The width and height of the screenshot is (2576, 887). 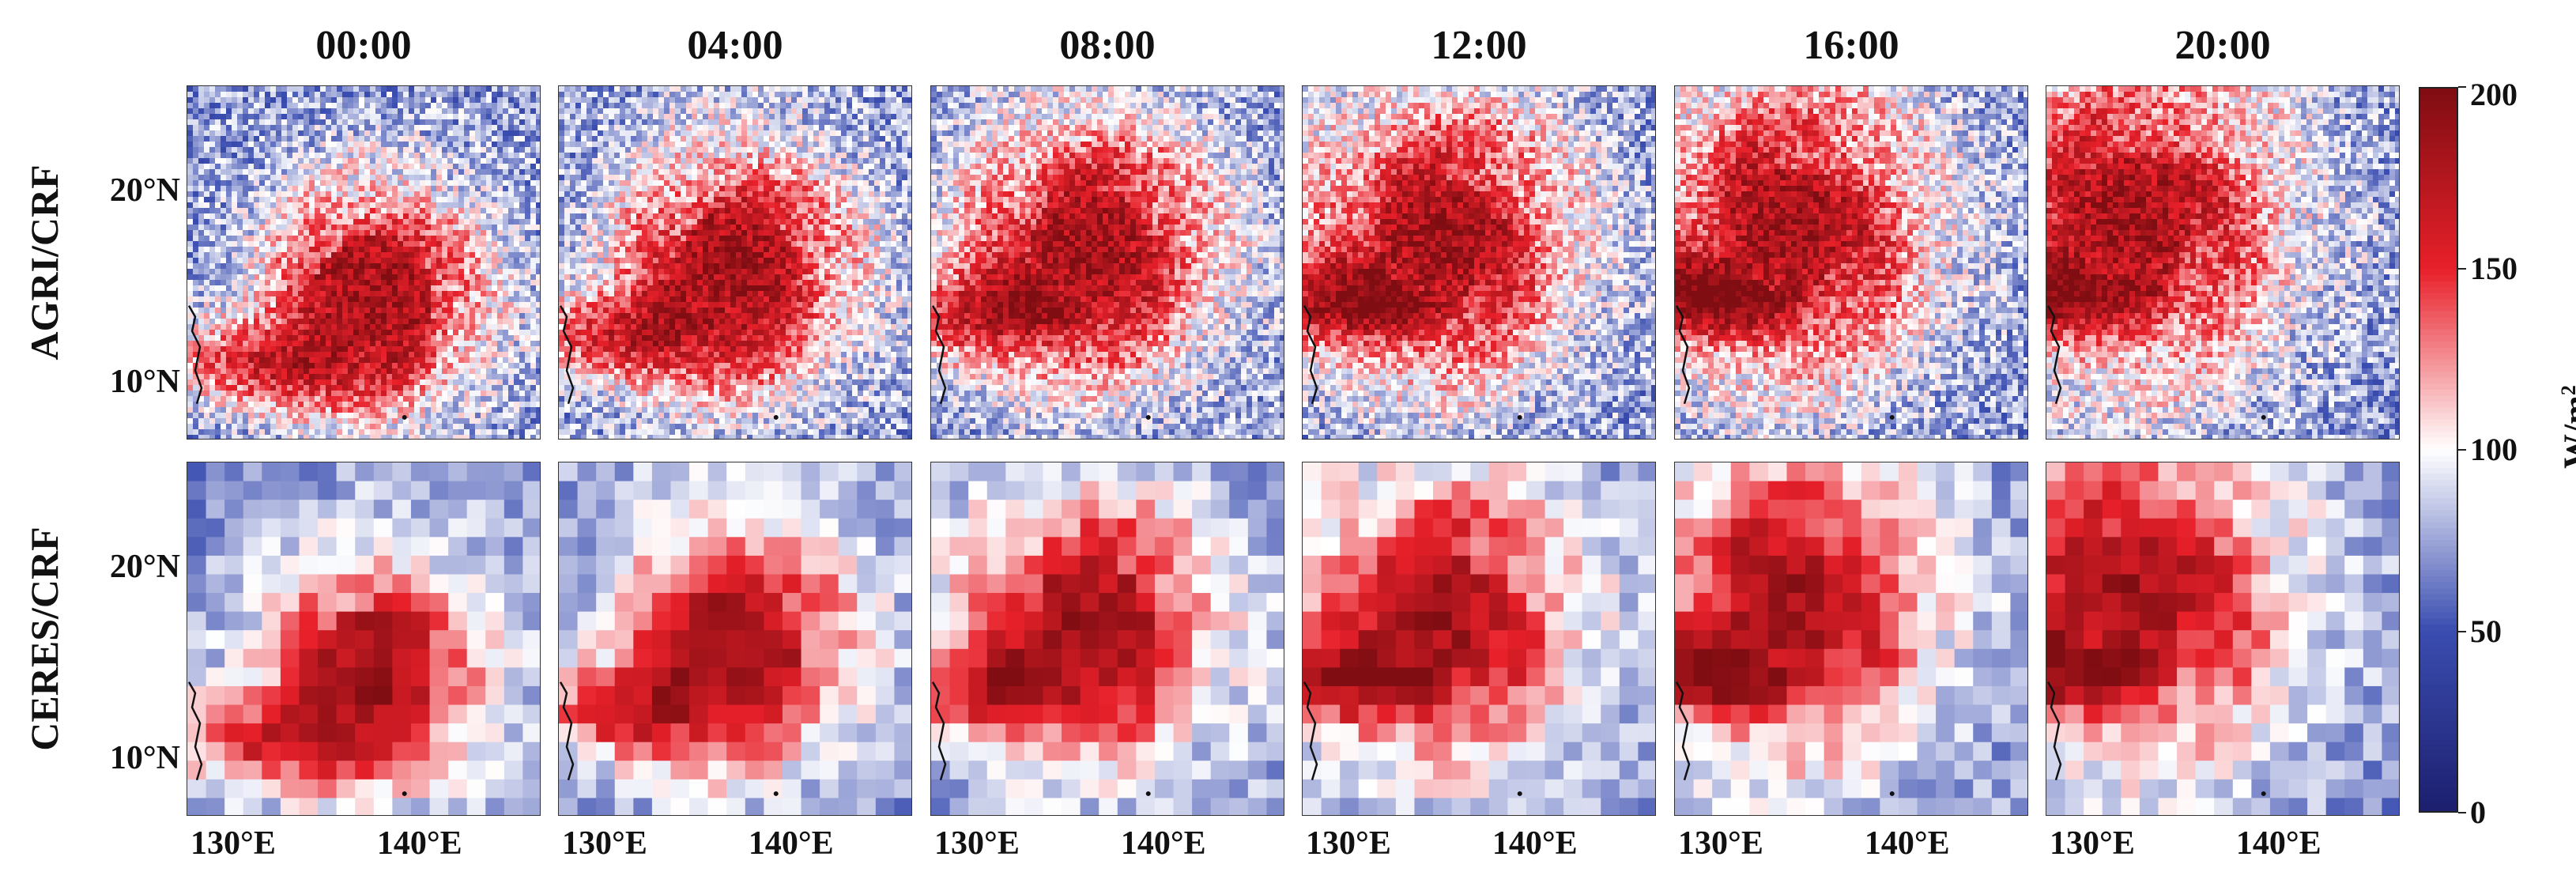 What do you see at coordinates (1479, 45) in the screenshot?
I see `time-label: 12:00` at bounding box center [1479, 45].